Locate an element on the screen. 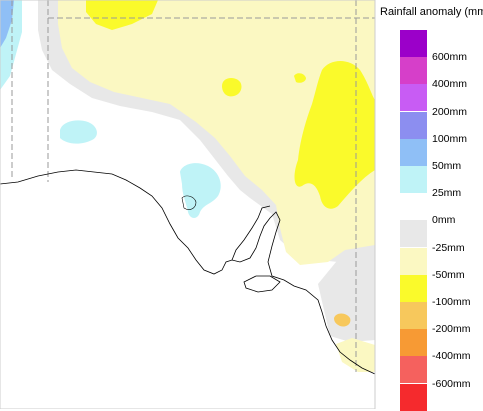  anomaly-zone-plus50-topleft is located at coordinates (7, 24).